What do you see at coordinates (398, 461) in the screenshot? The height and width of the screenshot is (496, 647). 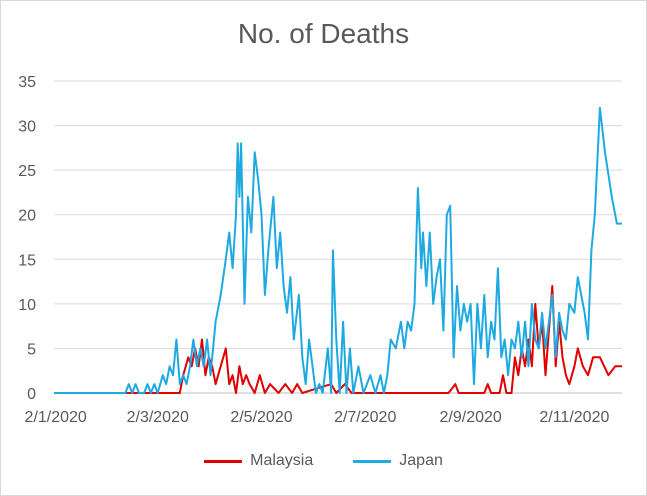 I see `legend-item-japan: Japan` at bounding box center [398, 461].